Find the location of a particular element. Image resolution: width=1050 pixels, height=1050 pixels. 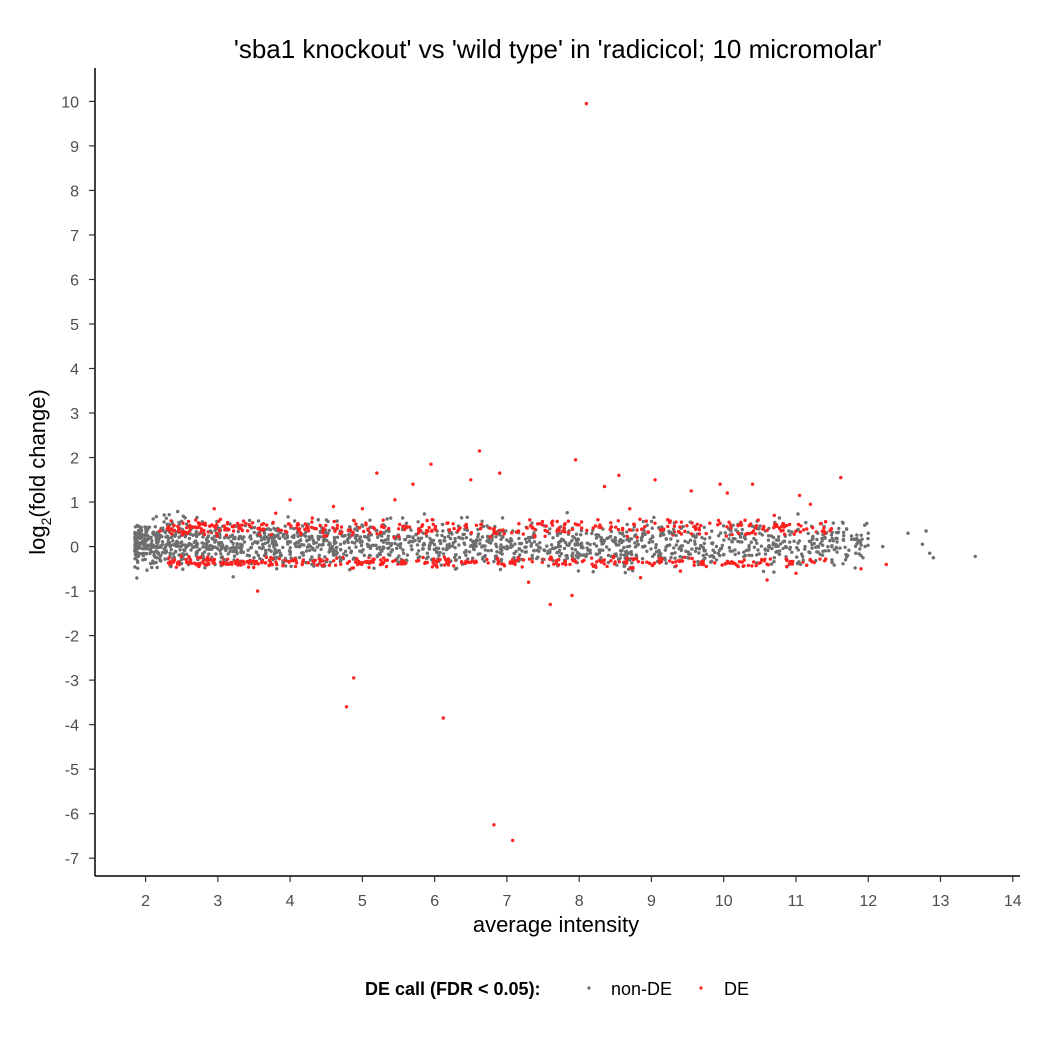

y-tick-label: -5 is located at coordinates (72, 770).